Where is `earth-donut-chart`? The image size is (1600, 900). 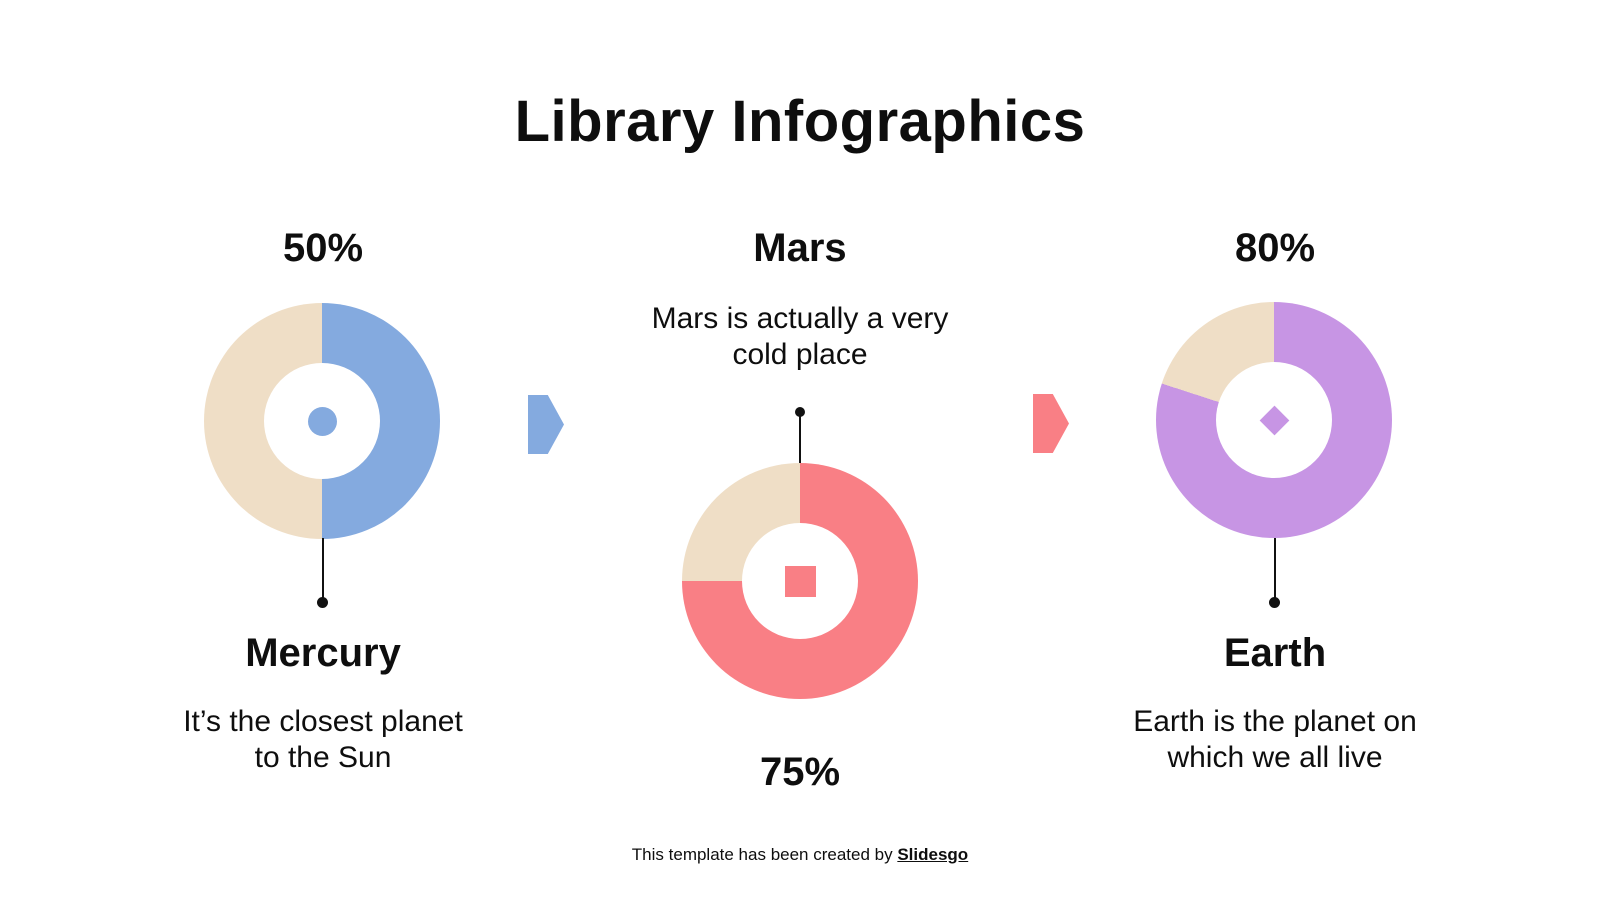 earth-donut-chart is located at coordinates (1274, 420).